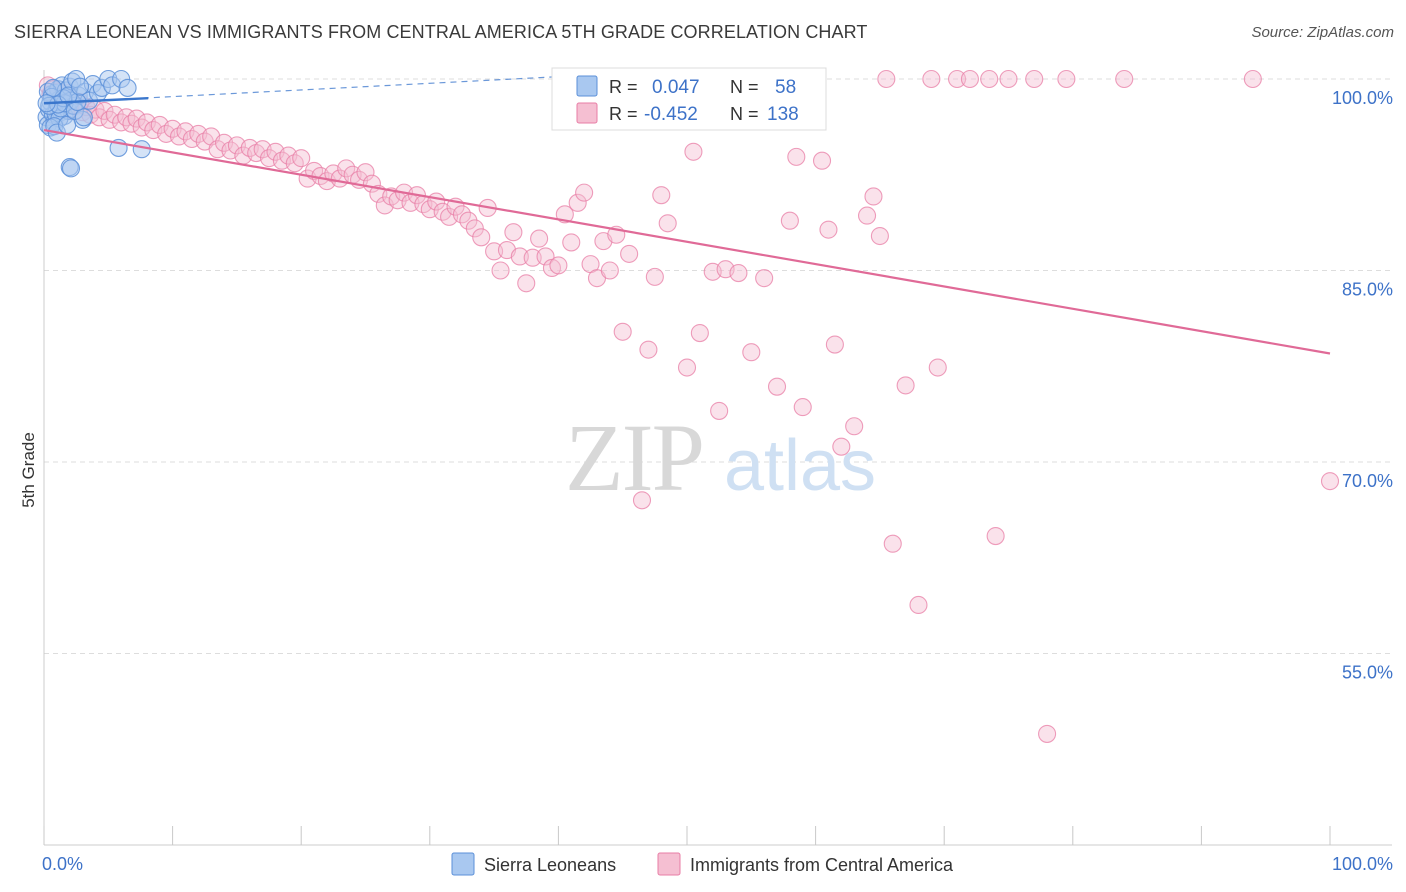 The height and width of the screenshot is (892, 1406). What do you see at coordinates (1362, 98) in the screenshot?
I see `y-tick-label-0: 100.0%` at bounding box center [1362, 98].